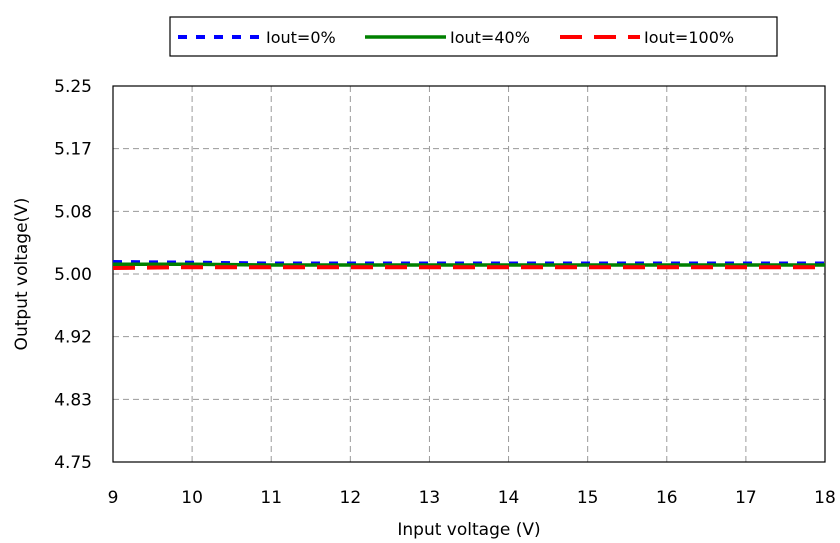 The image size is (840, 543). I want to click on y-tick-labels: 5.25 5.17 5.08 5.00 4.92 4.83 4.75, so click(73, 275).